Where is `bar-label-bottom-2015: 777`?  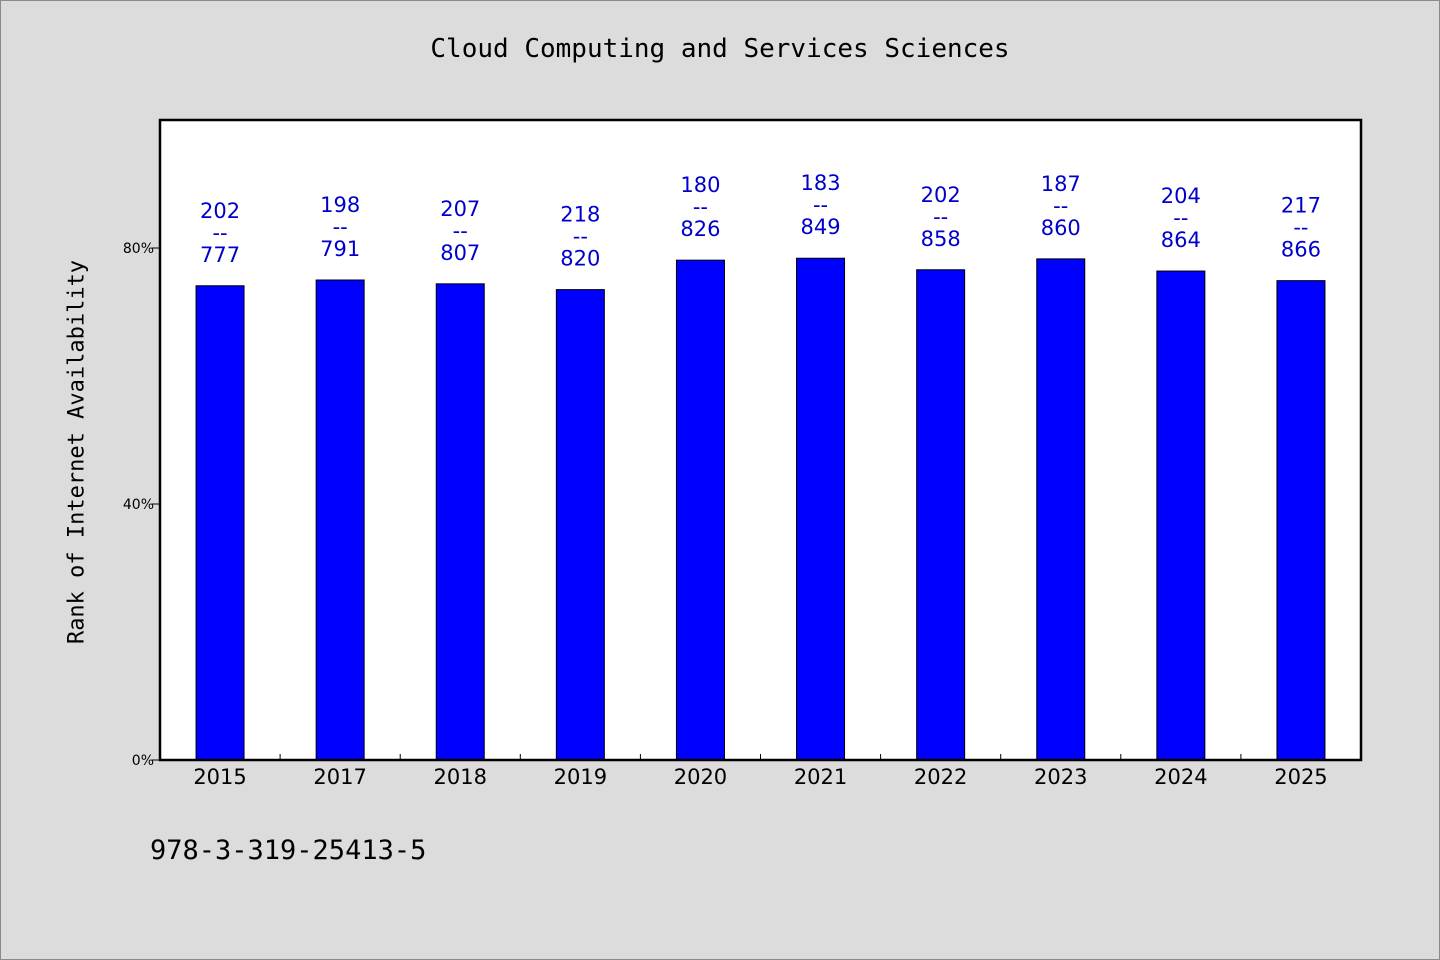
bar-label-bottom-2015: 777 is located at coordinates (220, 255).